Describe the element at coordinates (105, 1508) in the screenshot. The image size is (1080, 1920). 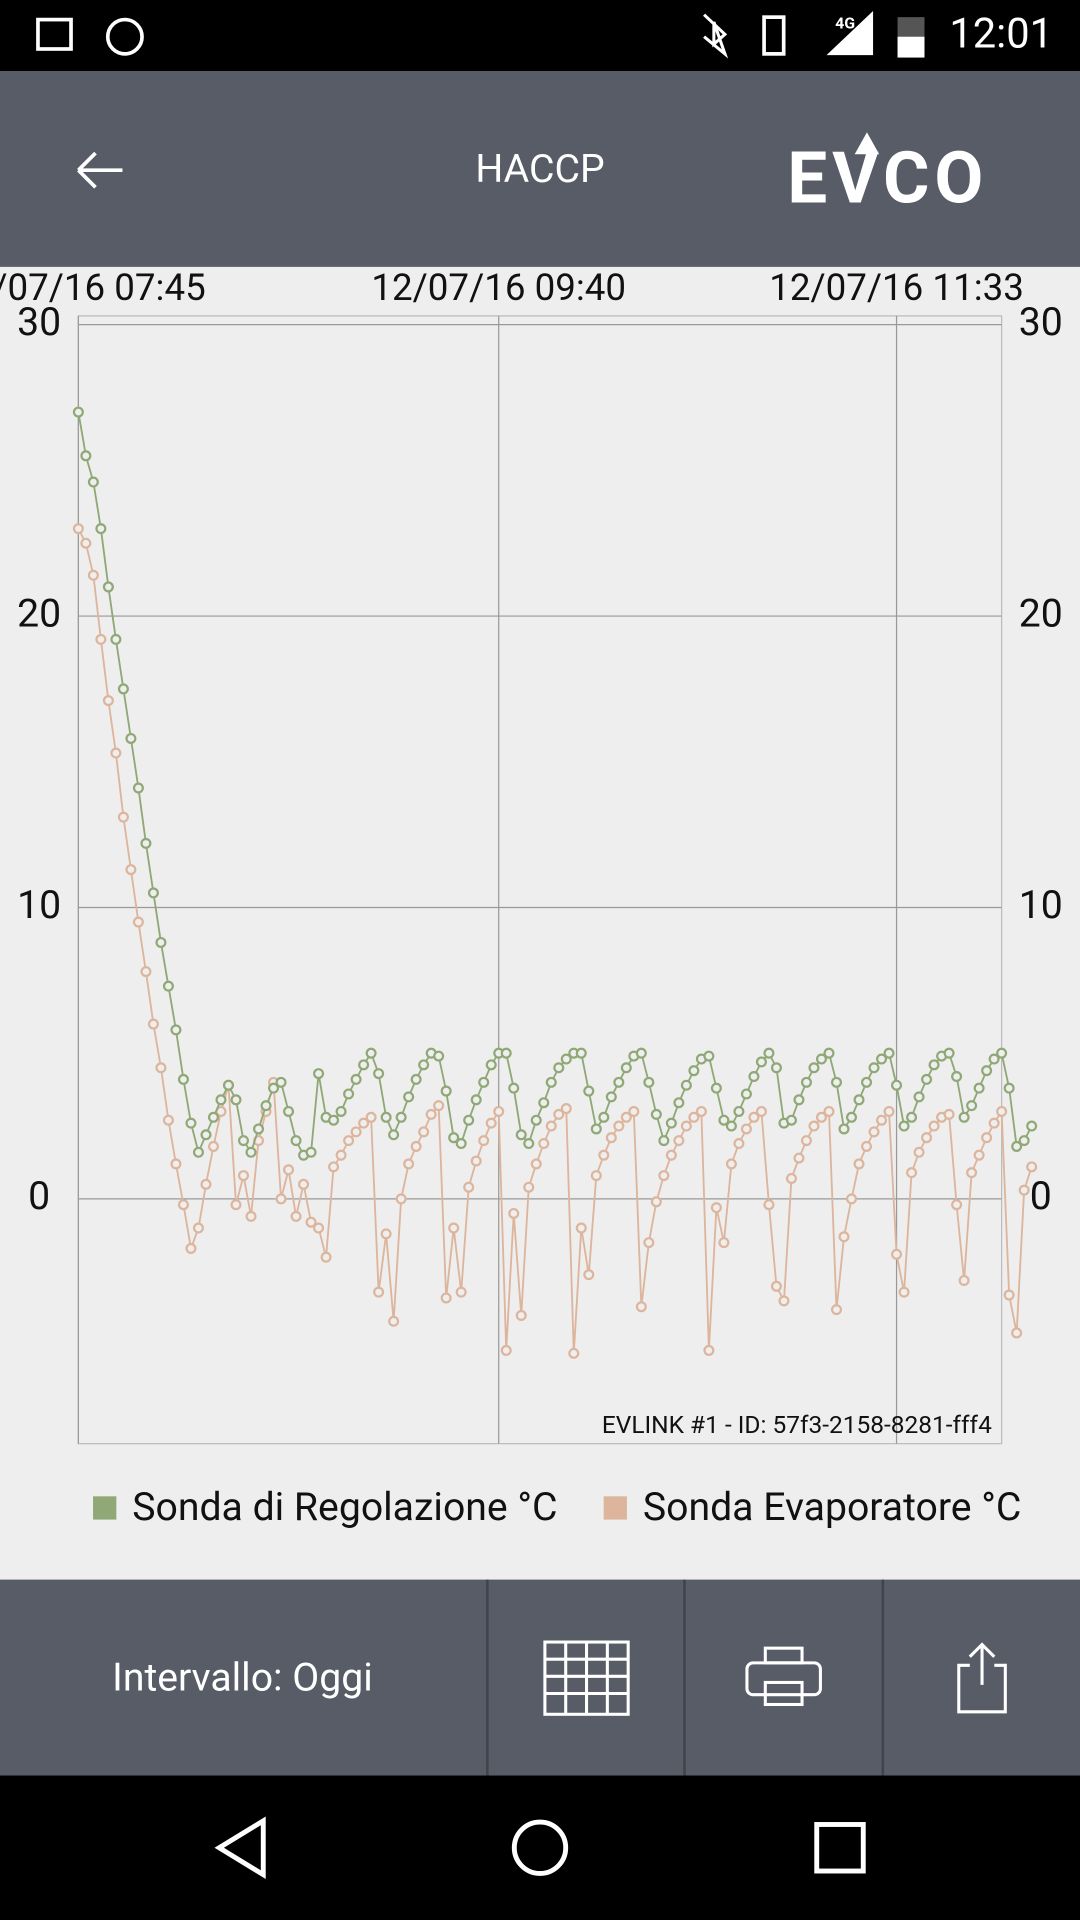
I see `legend-swatch` at that location.